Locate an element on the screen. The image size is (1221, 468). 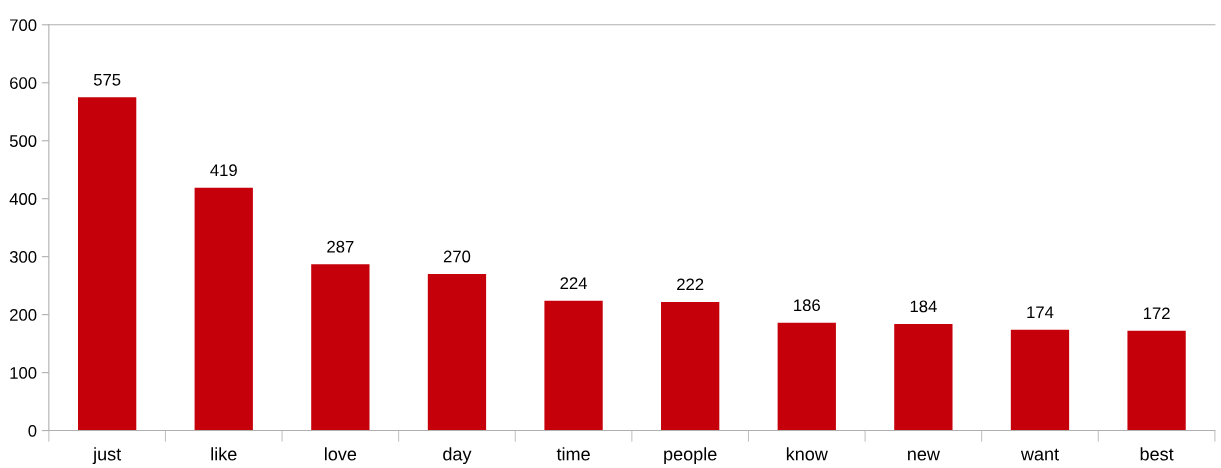
x-tick-label: time is located at coordinates (573, 454).